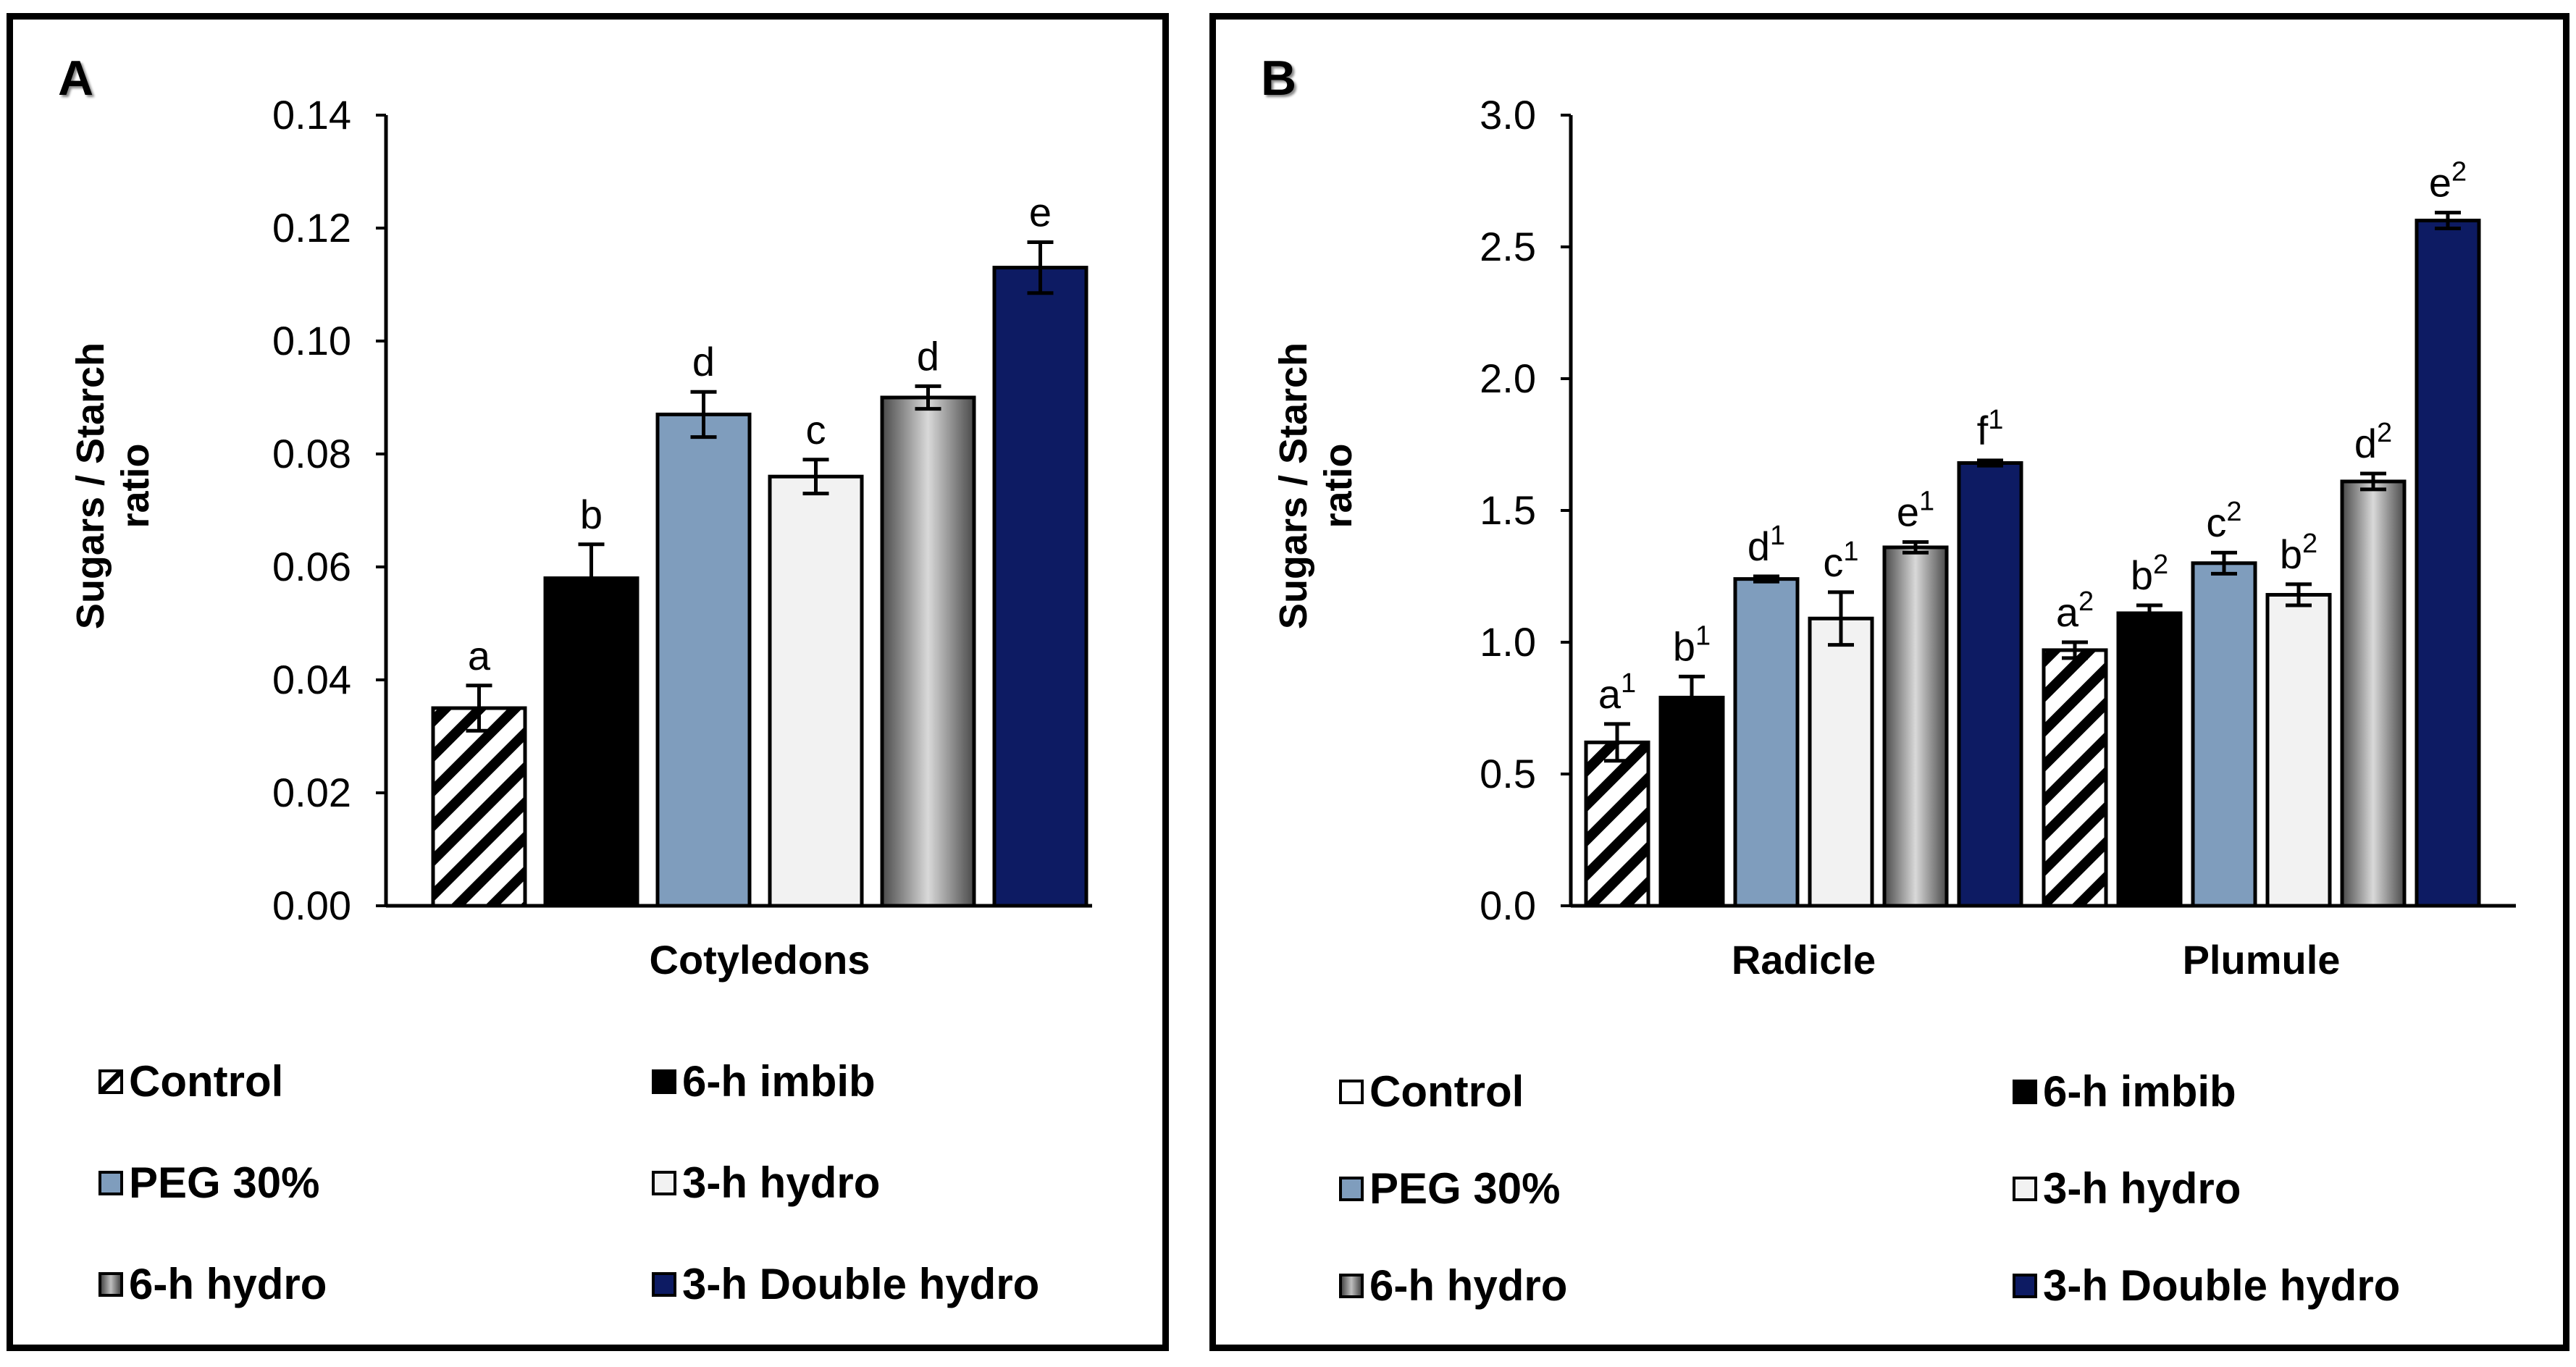 Image resolution: width=2576 pixels, height=1367 pixels. I want to click on bar-control-radicle, so click(1617, 824).